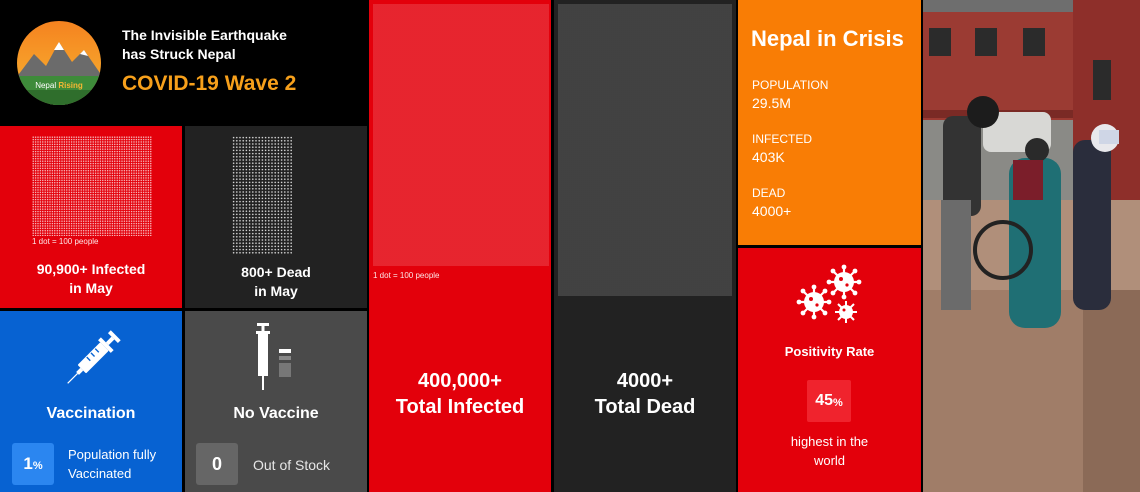  Describe the element at coordinates (829, 351) in the screenshot. I see `positivity-title: Positivity Rate` at that location.